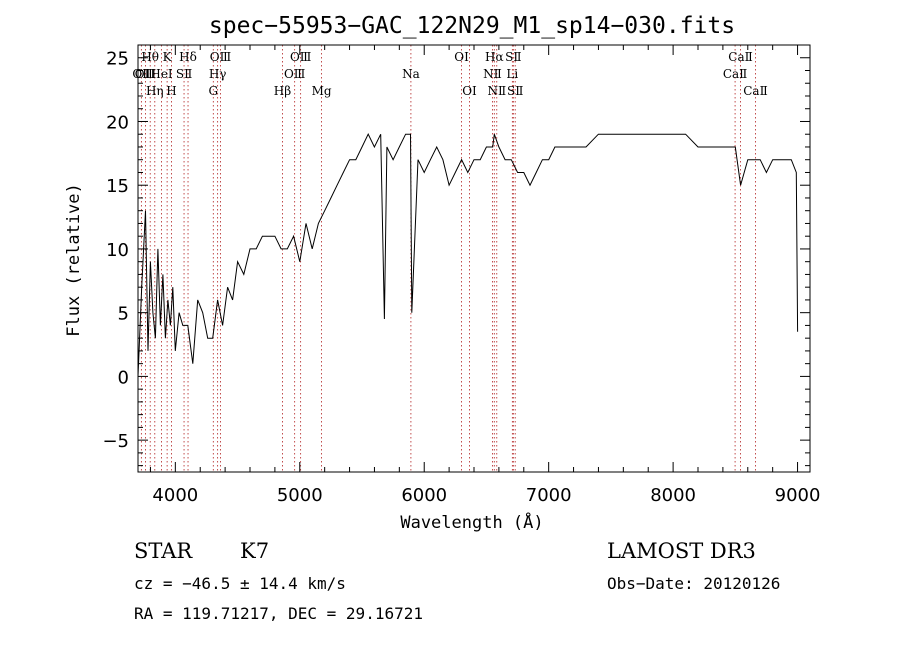 The image size is (900, 649). What do you see at coordinates (512, 74) in the screenshot?
I see `spectral-line-label: Li` at bounding box center [512, 74].